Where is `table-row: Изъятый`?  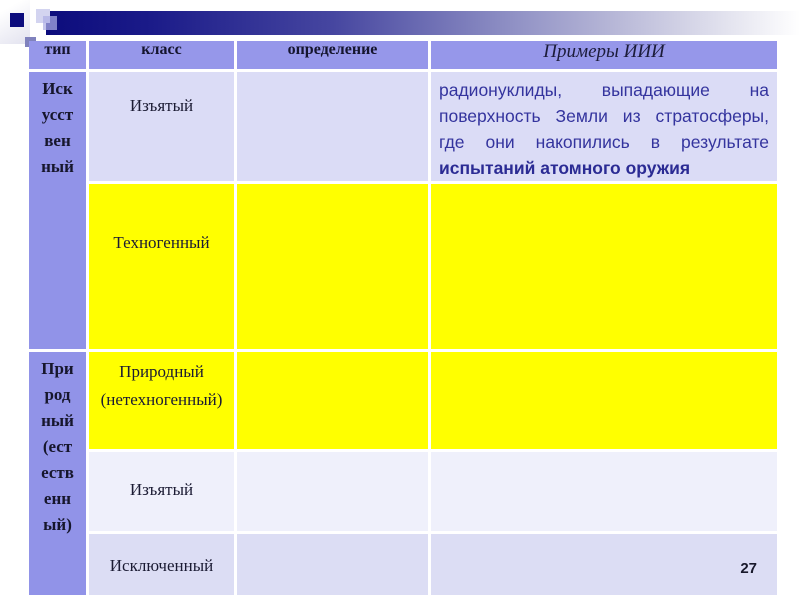 table-row: Изъятый is located at coordinates (403, 491).